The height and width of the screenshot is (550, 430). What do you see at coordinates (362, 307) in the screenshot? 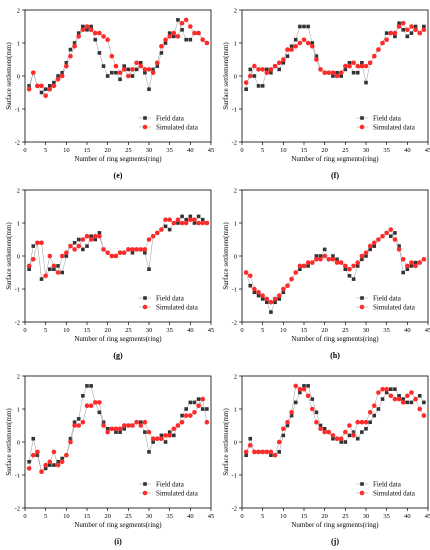
I see `legend-marker-circle` at bounding box center [362, 307].